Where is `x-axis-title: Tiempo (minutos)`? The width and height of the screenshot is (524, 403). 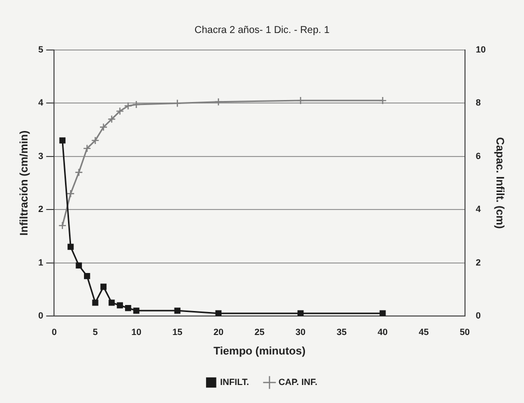 x-axis-title: Tiempo (minutos) is located at coordinates (259, 351).